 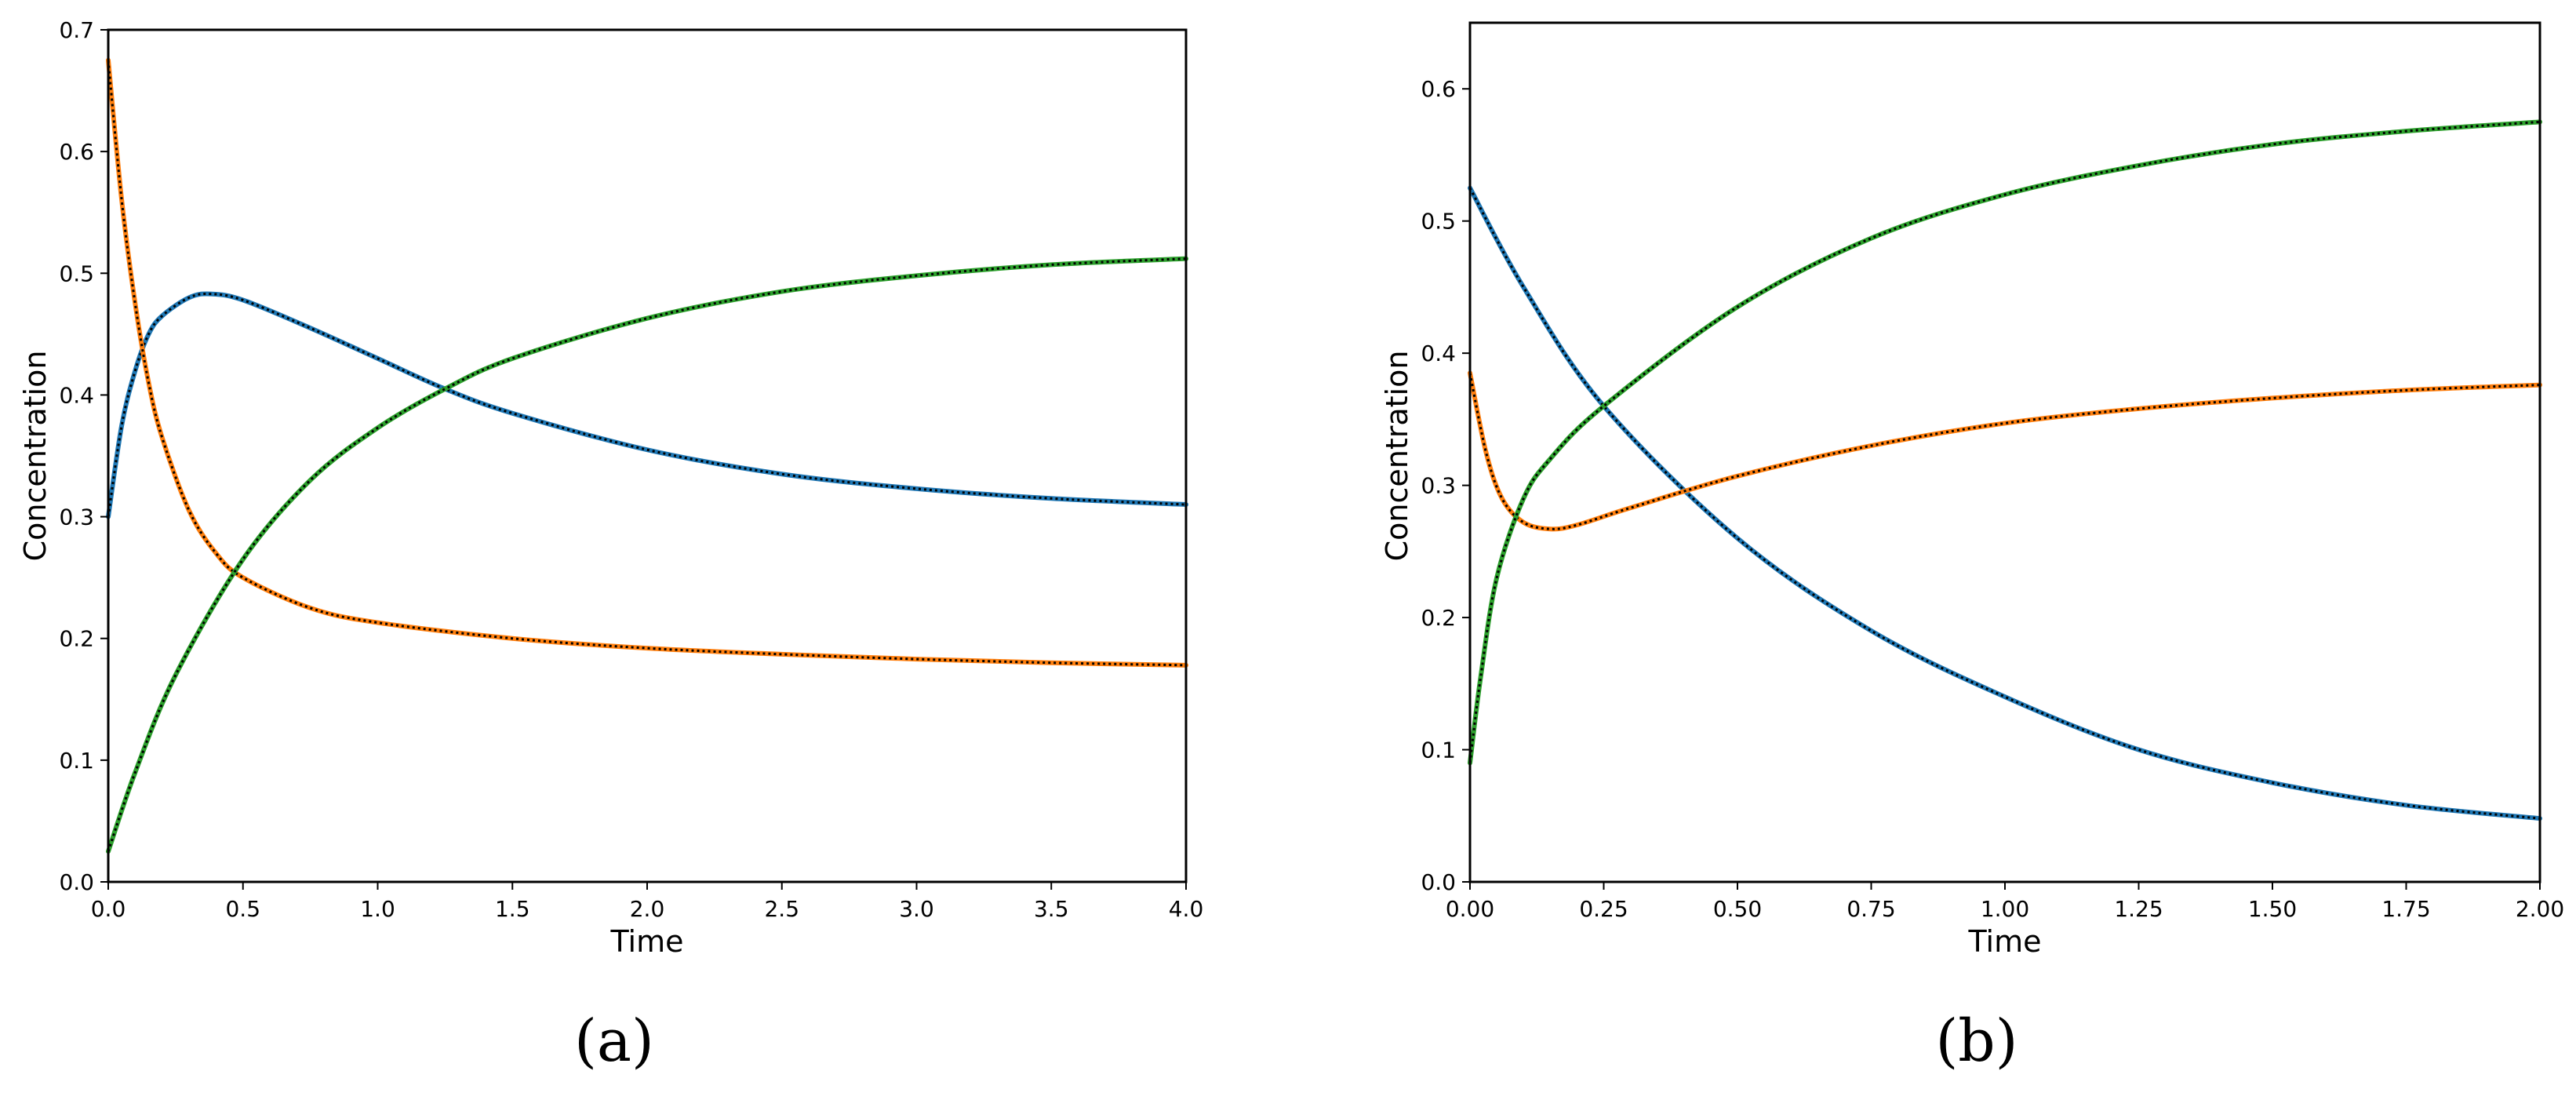 I want to click on panel-b-x-tick-label: 1.25, so click(x=2138, y=909).